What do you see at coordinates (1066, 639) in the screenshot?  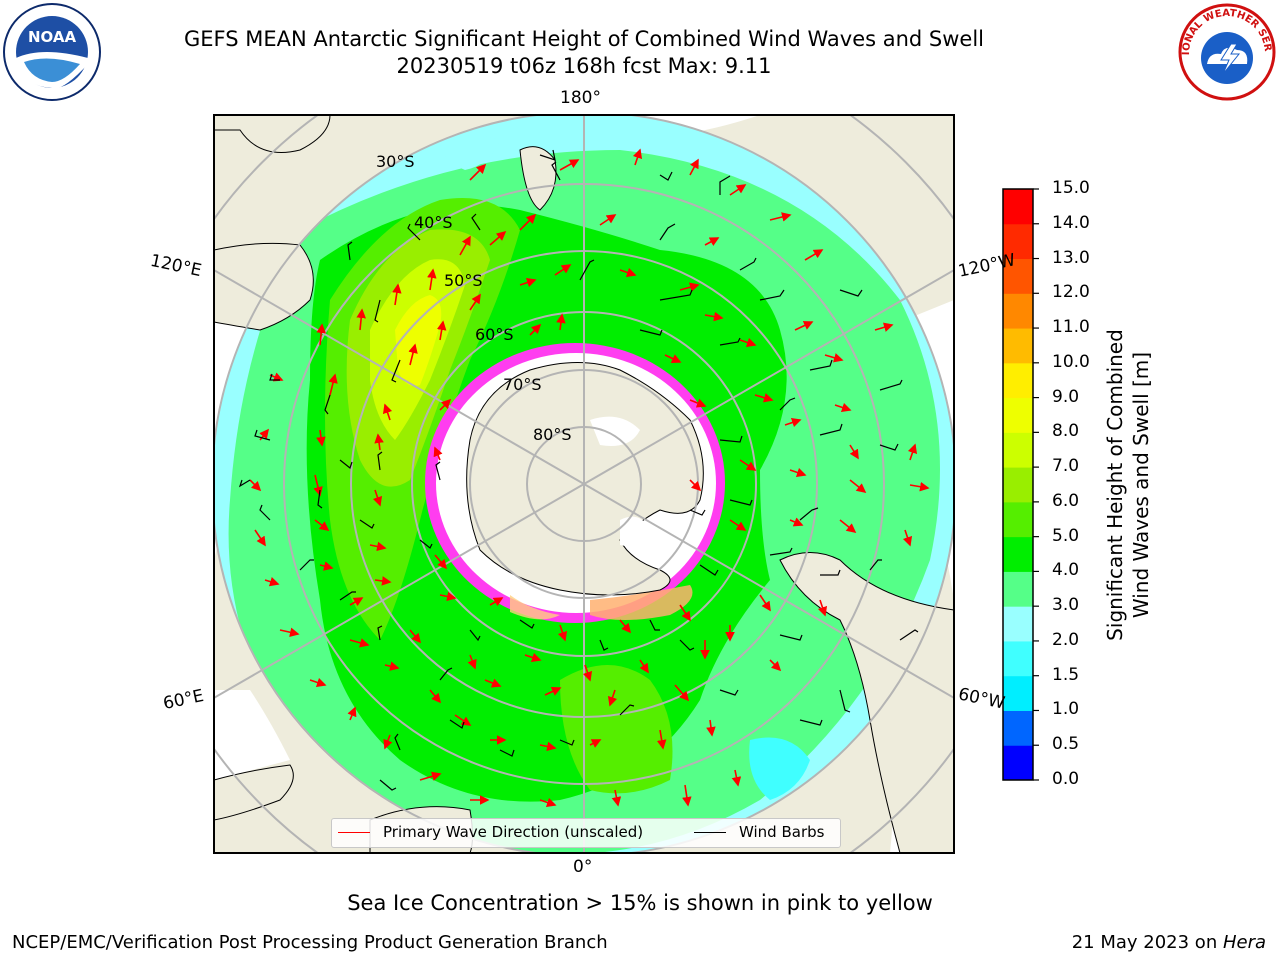 I see `colorbar-tick-label: 2.0` at bounding box center [1066, 639].